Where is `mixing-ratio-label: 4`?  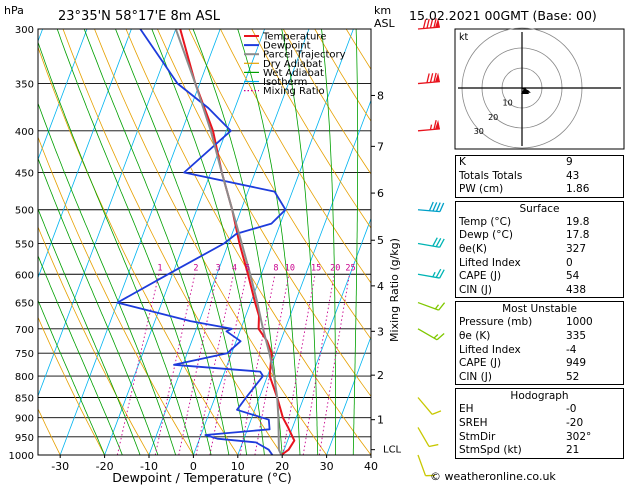
mixing-ratio-label: 4 is located at coordinates (234, 268).